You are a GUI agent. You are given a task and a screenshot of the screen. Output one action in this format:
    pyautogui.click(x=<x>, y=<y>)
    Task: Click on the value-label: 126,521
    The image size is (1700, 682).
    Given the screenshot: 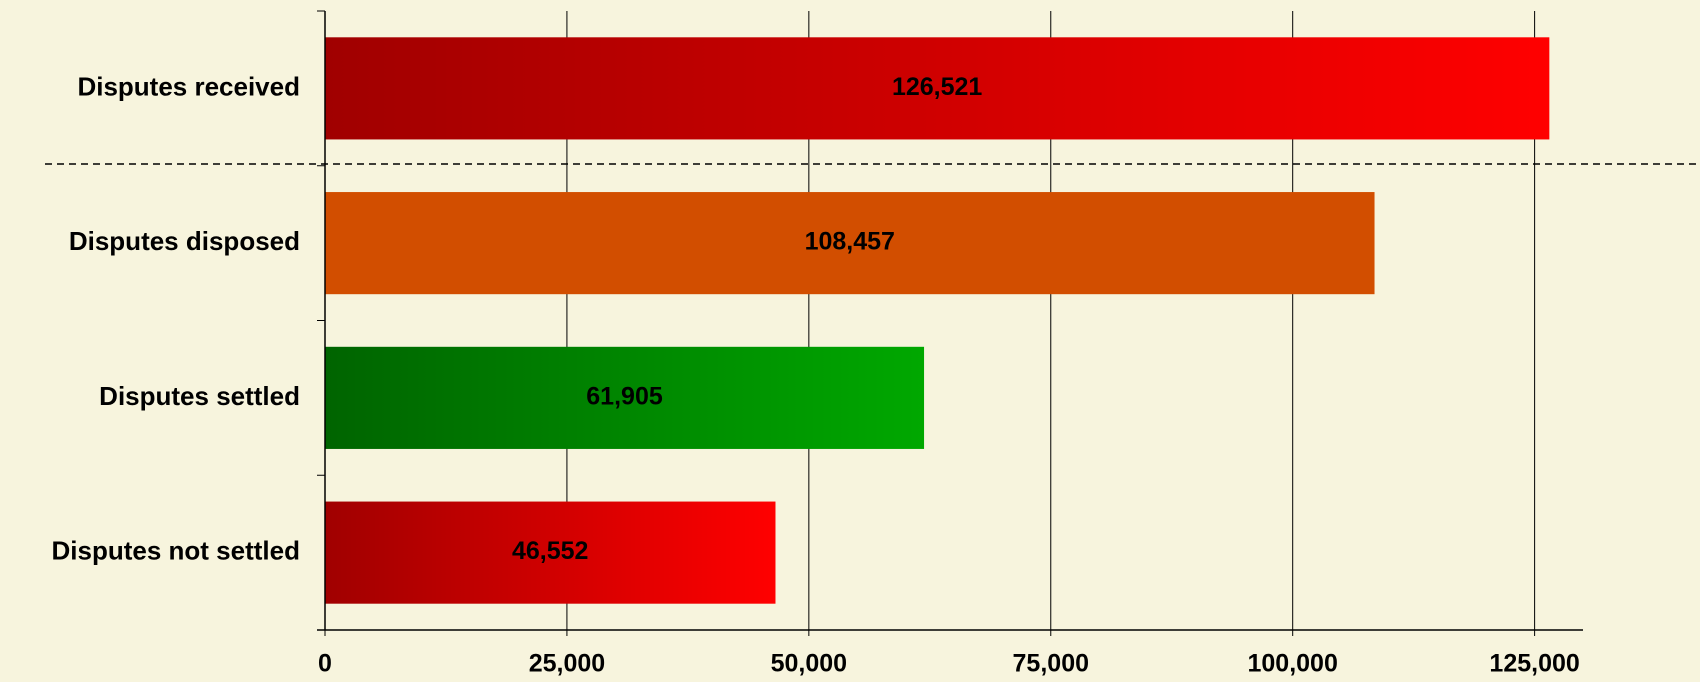 What is the action you would take?
    pyautogui.click(x=937, y=87)
    